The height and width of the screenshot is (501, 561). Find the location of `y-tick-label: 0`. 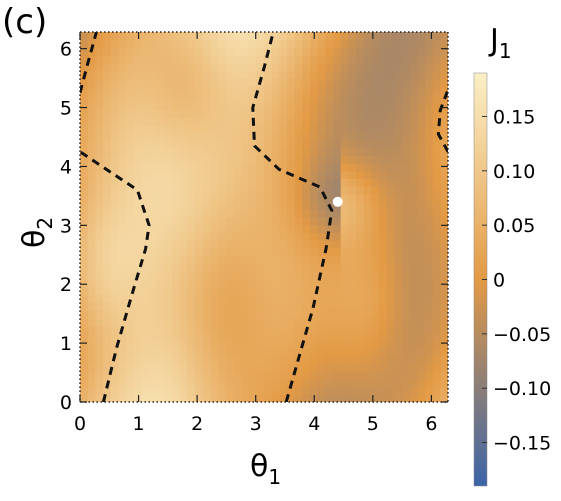

y-tick-label: 0 is located at coordinates (66, 403).